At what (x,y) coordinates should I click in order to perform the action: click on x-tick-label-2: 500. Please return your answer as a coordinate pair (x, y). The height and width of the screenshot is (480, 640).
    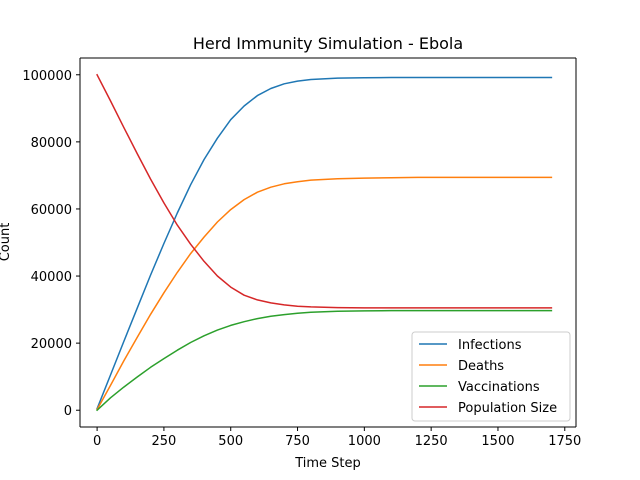
    Looking at the image, I should click on (230, 441).